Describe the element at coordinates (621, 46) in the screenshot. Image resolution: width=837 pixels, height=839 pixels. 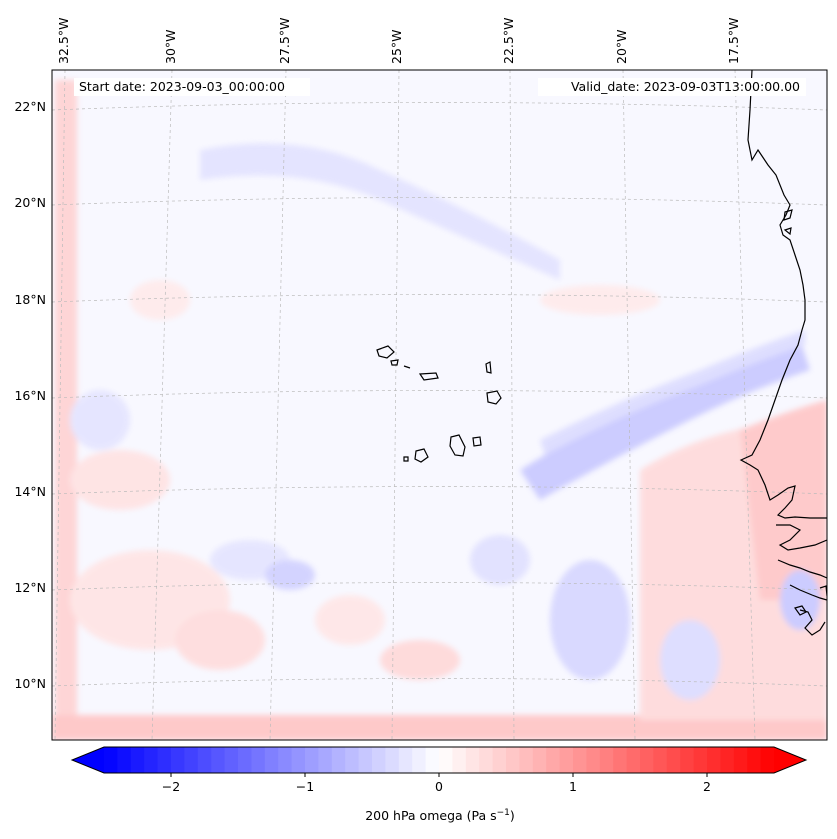
I see `lon-label: 20°W` at that location.